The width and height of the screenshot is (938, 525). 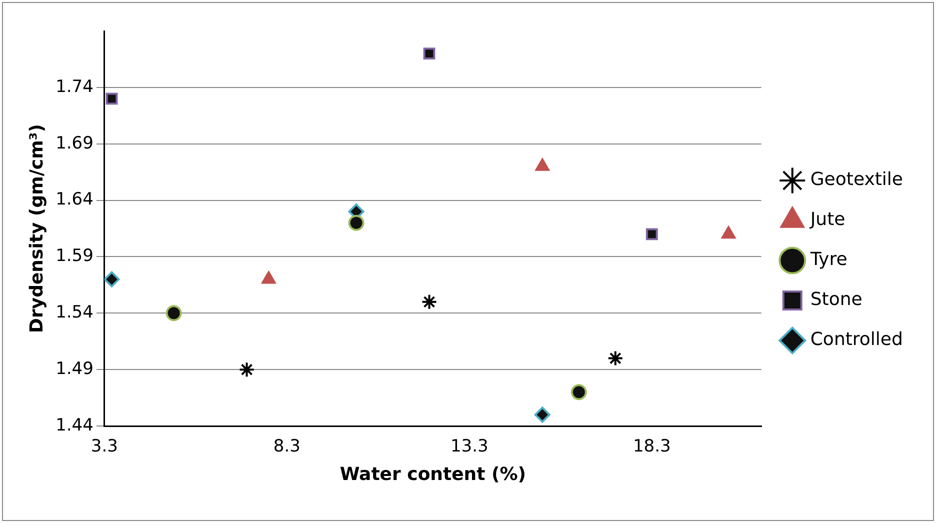 What do you see at coordinates (857, 179) in the screenshot?
I see `legend-label: Geotextile` at bounding box center [857, 179].